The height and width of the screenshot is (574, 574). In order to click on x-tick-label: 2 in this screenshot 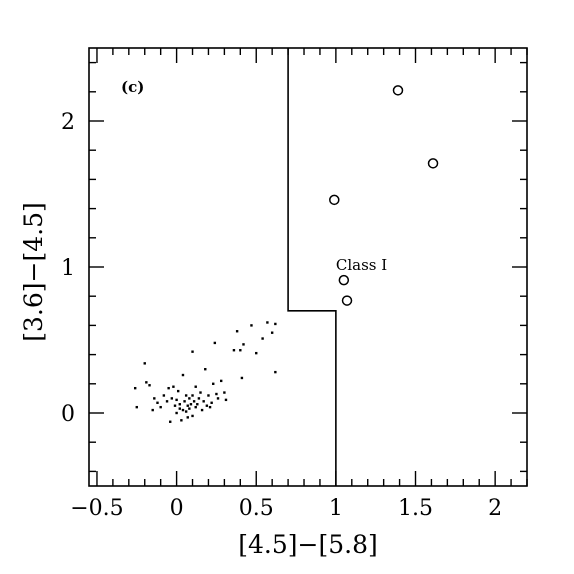, I will do `click(495, 508)`.